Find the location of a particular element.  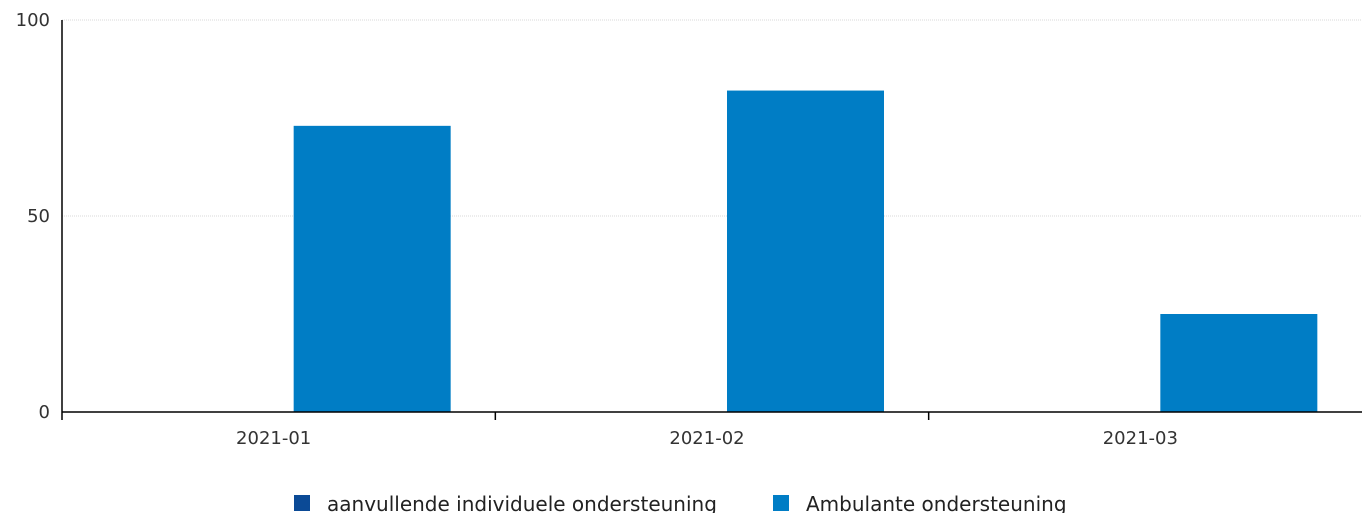

y-tick-label: 100 is located at coordinates (33, 20).